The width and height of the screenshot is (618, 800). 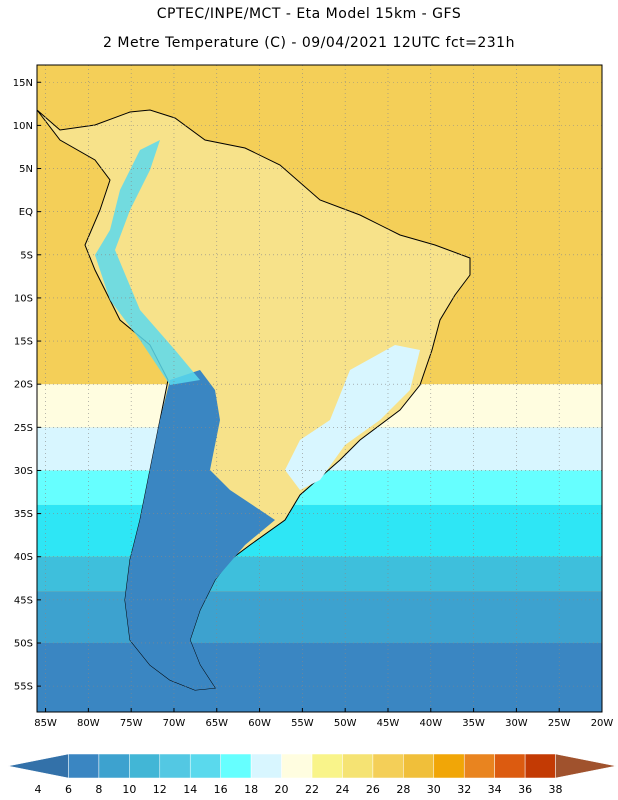 What do you see at coordinates (221, 789) in the screenshot?
I see `colorbar-label: 16` at bounding box center [221, 789].